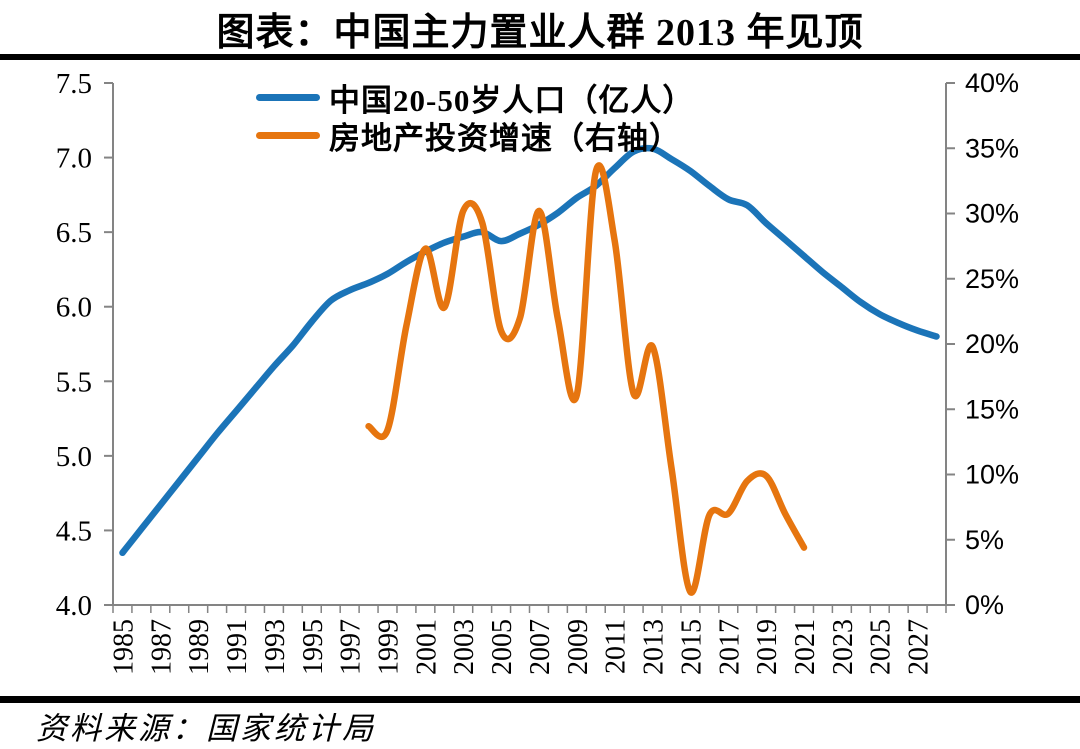 This screenshot has height=749, width=1080. Describe the element at coordinates (881, 647) in the screenshot. I see `x-axis-tick-label: 2025` at that location.